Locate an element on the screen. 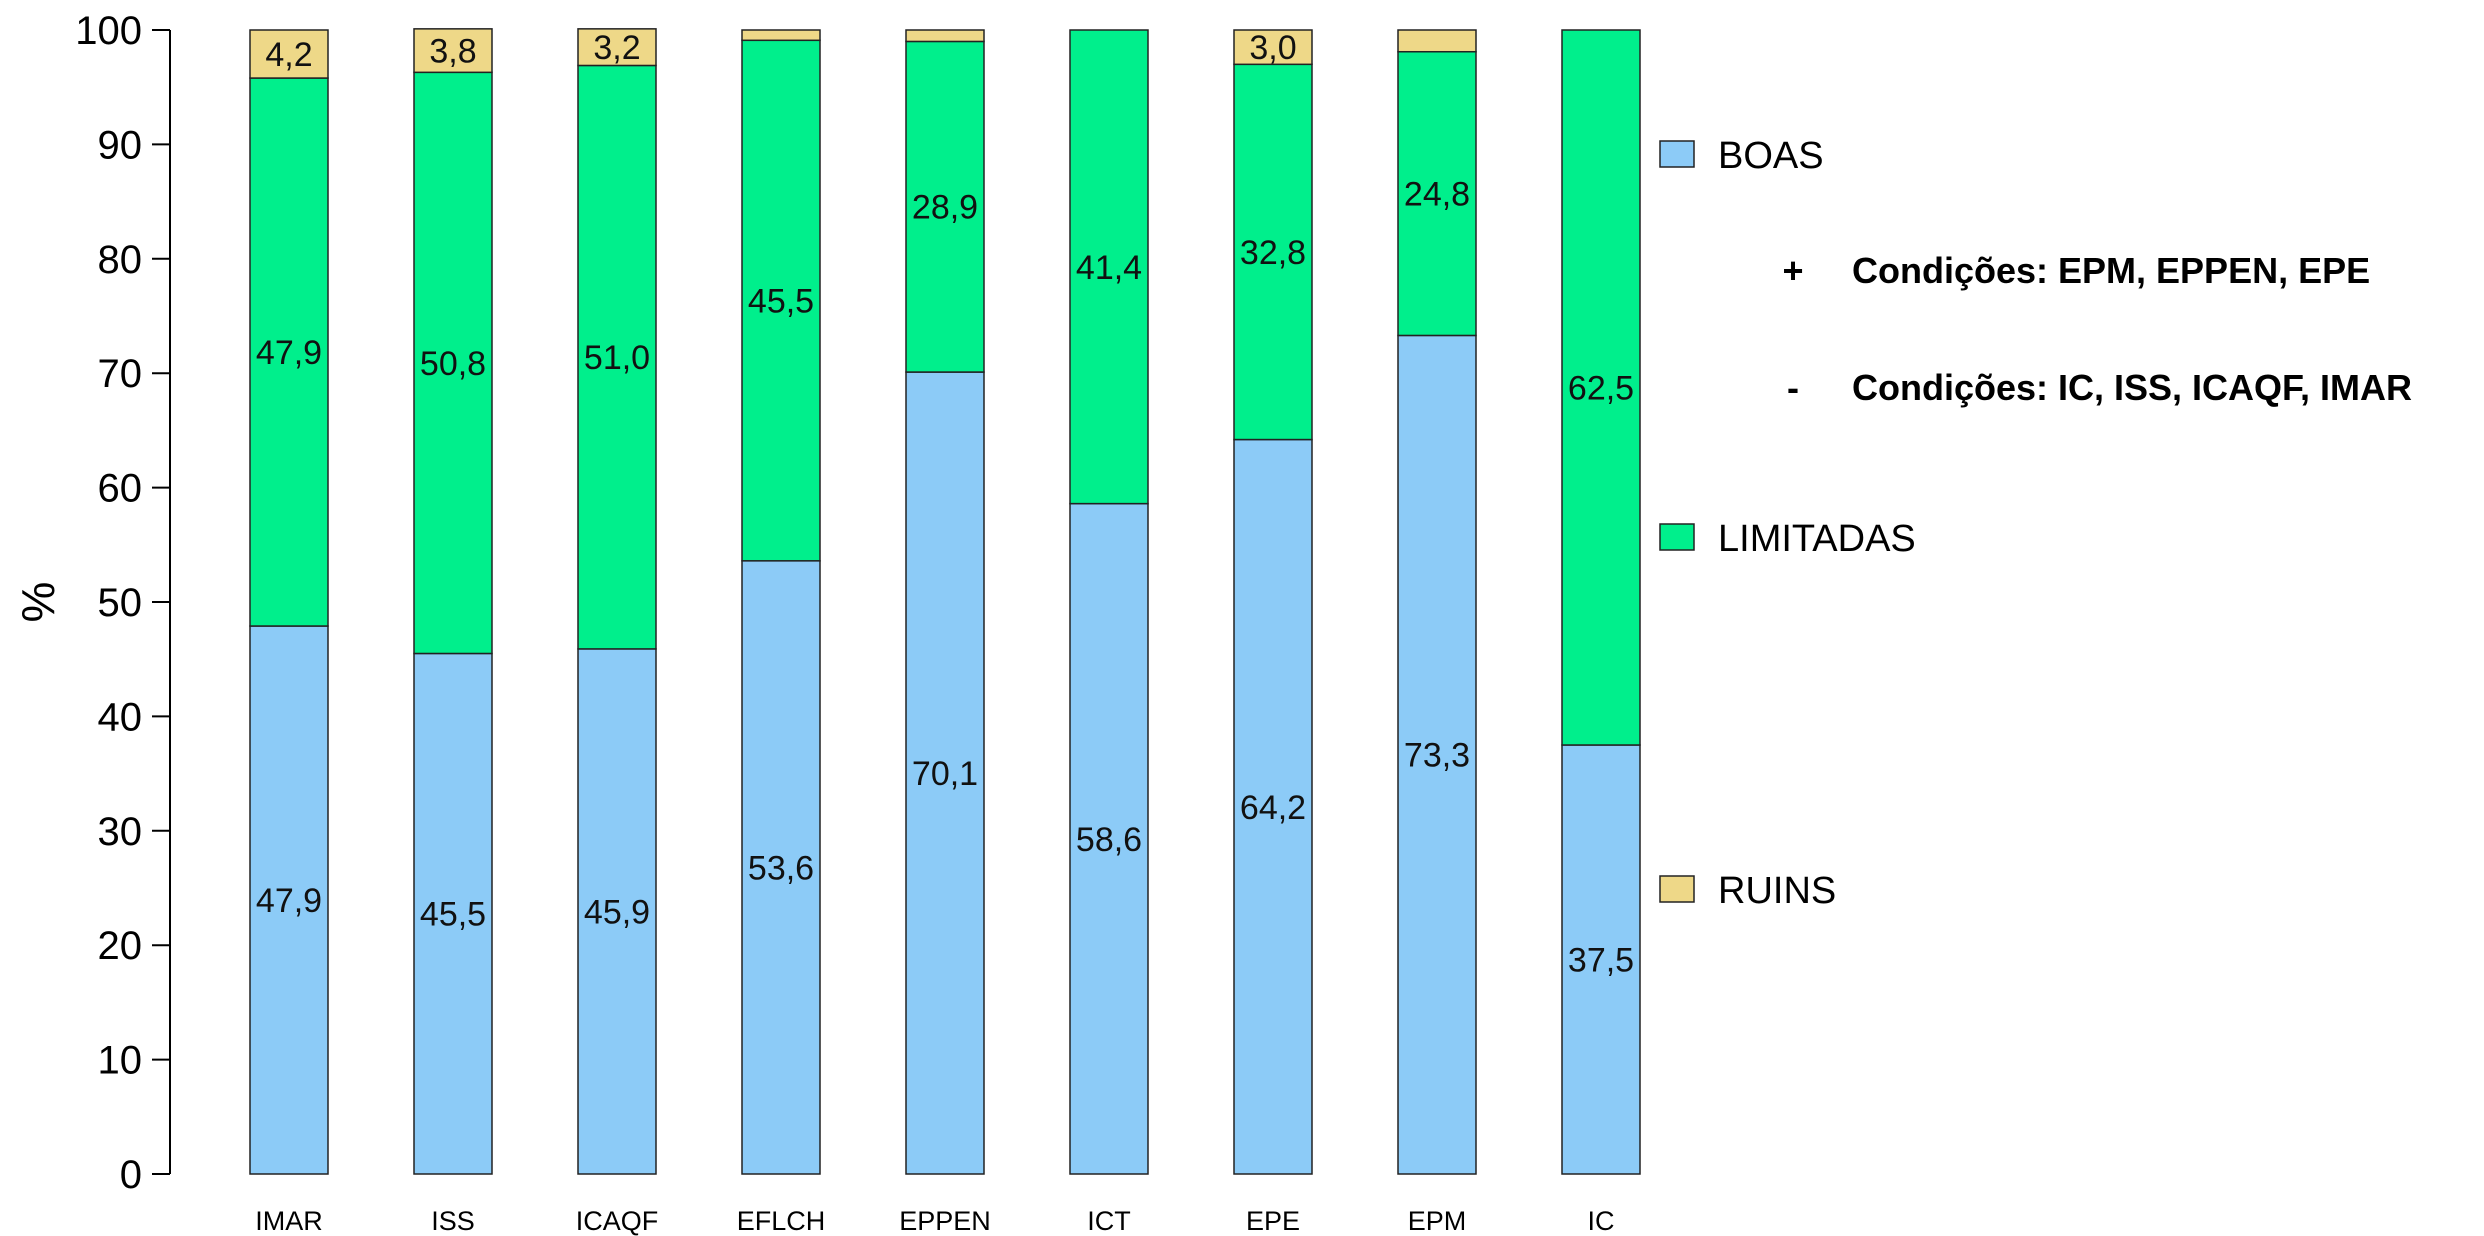 The height and width of the screenshot is (1236, 2484). data-label-limitadas-ic: 62,5 is located at coordinates (1601, 389).